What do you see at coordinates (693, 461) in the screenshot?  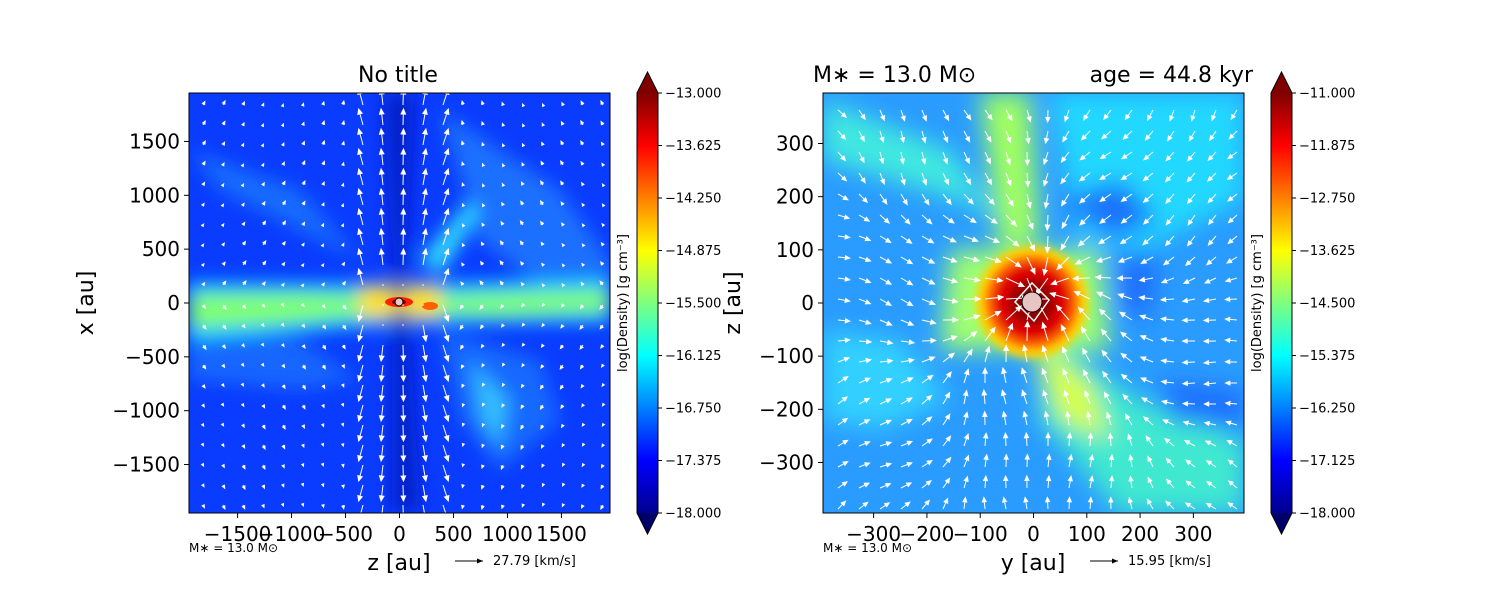 I see `colorbar-tick-label: −17.375` at bounding box center [693, 461].